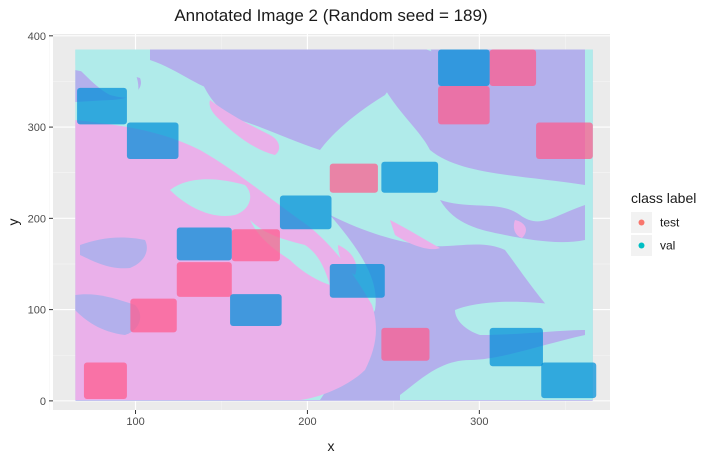  I want to click on y-tick-label: 400, so click(37, 37).